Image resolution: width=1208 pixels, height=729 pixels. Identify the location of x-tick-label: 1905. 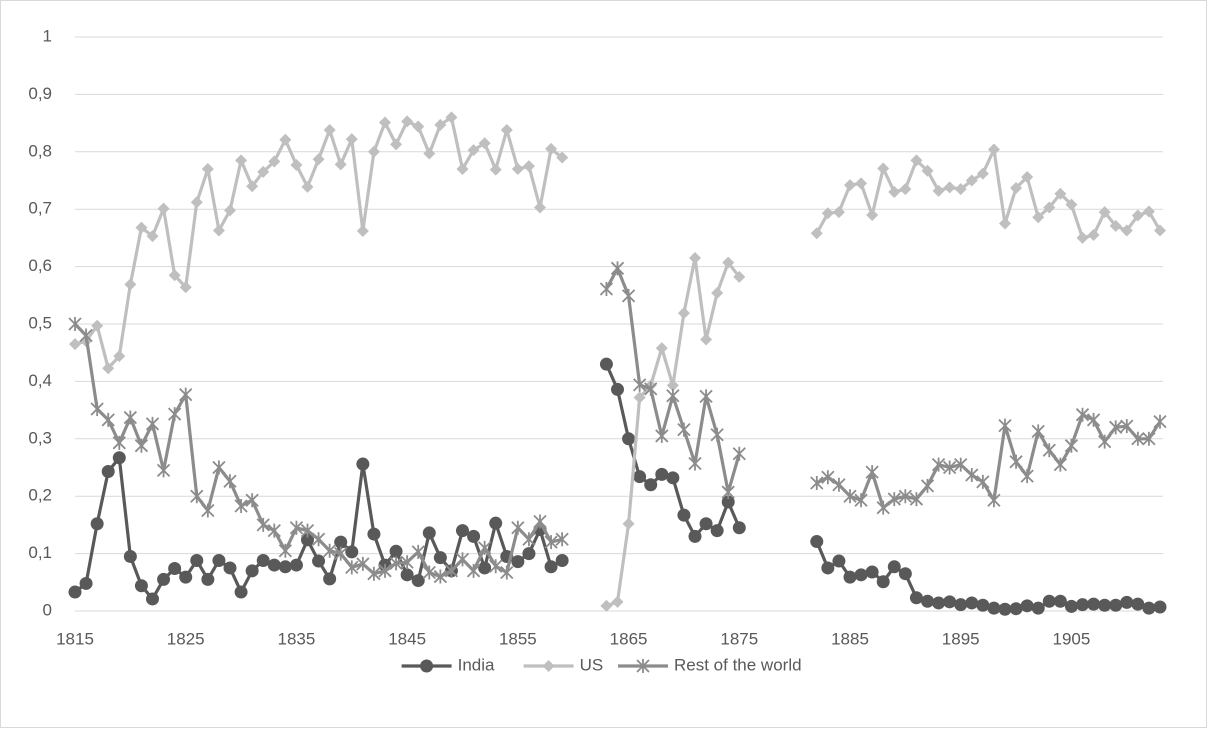
(1072, 638).